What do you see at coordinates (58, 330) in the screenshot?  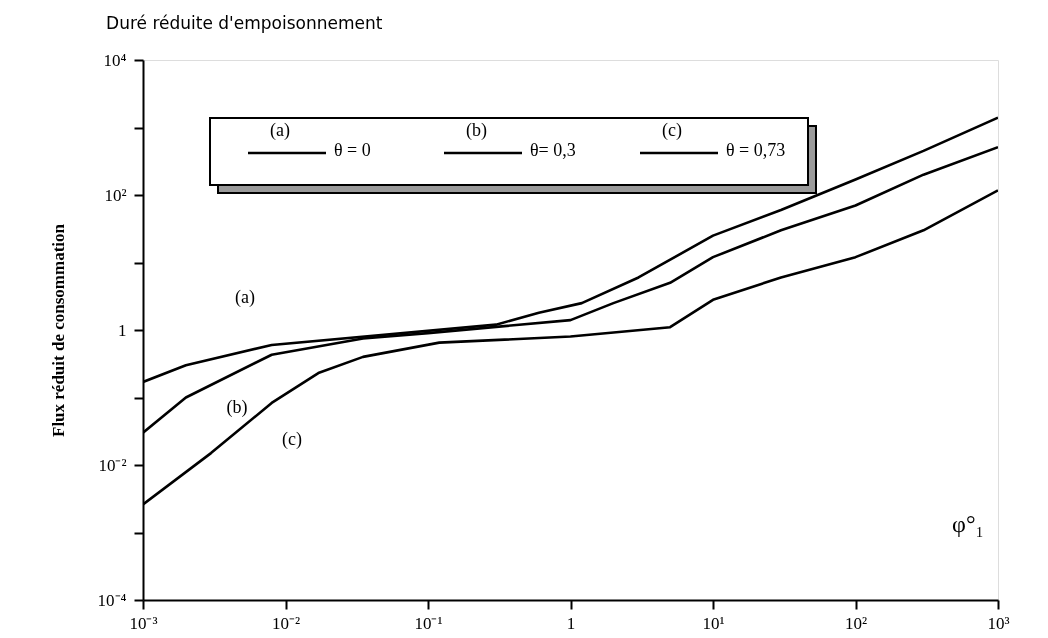 I see `y-axis-title: Flux réduit de consommation` at bounding box center [58, 330].